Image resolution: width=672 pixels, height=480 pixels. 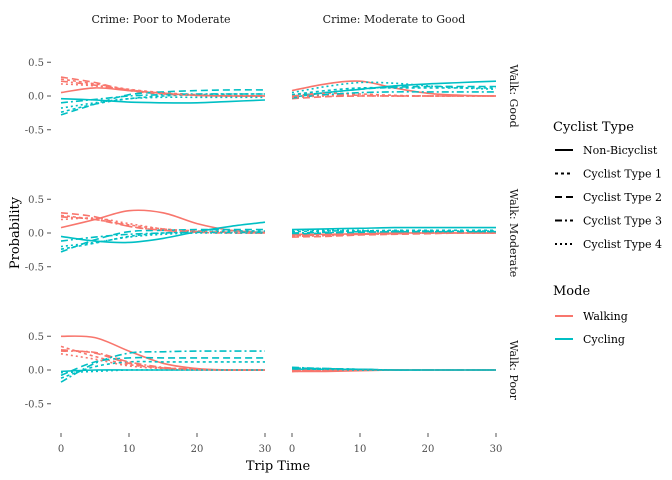 I want to click on y-axes: -0.5 0.0 0.5 -0.5 0.0 0.5 -0.5 0.0 0.5, so click(x=38, y=234).